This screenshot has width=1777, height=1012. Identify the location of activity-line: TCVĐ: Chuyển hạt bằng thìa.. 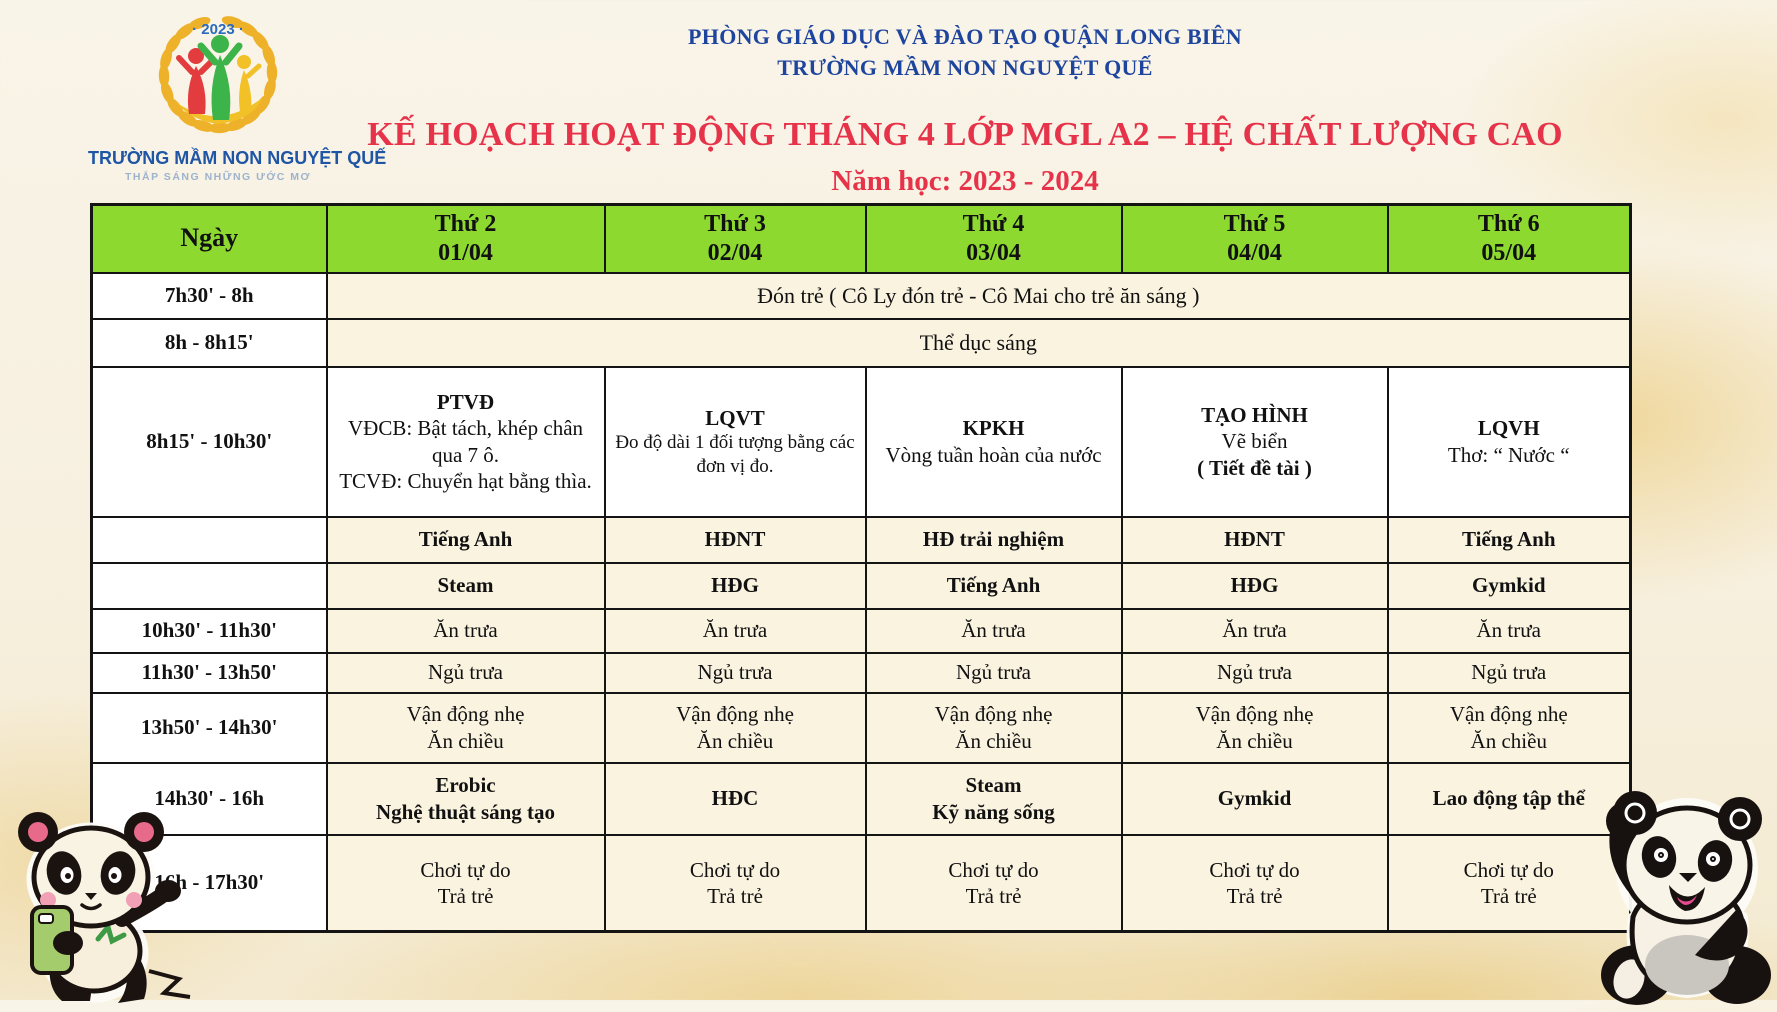
(465, 480).